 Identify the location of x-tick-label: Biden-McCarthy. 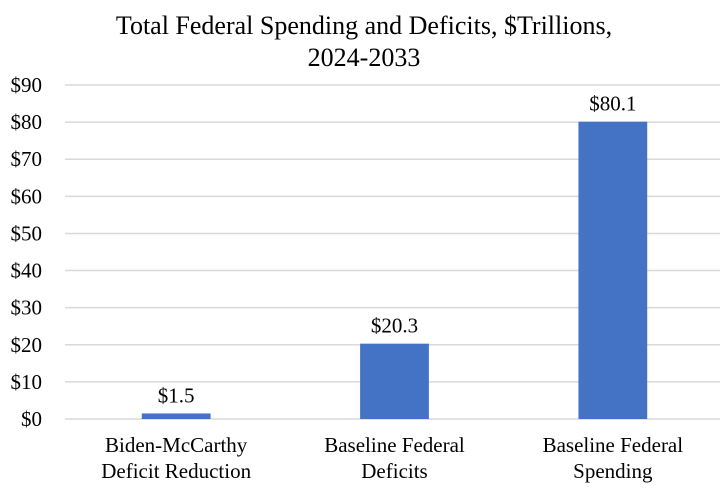
(176, 445).